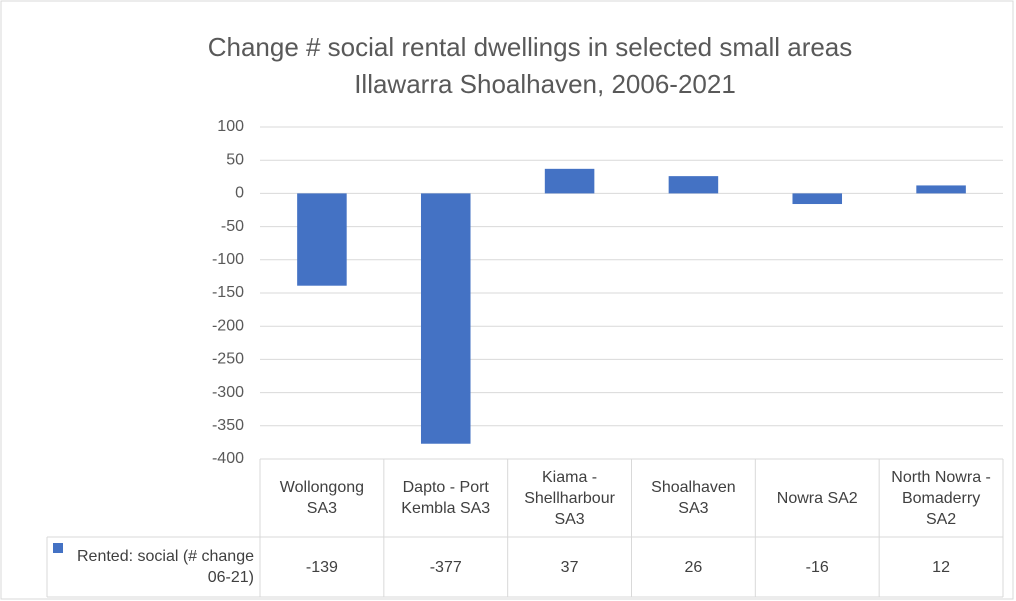  I want to click on table-value: 37, so click(569, 567).